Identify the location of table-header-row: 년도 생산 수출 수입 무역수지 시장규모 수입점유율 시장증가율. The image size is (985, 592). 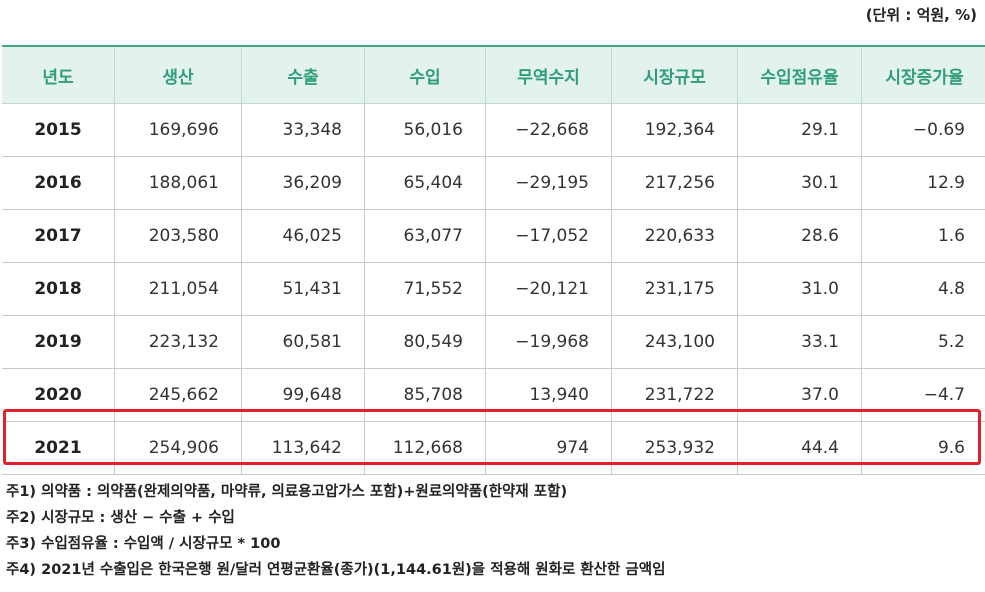
(493, 74).